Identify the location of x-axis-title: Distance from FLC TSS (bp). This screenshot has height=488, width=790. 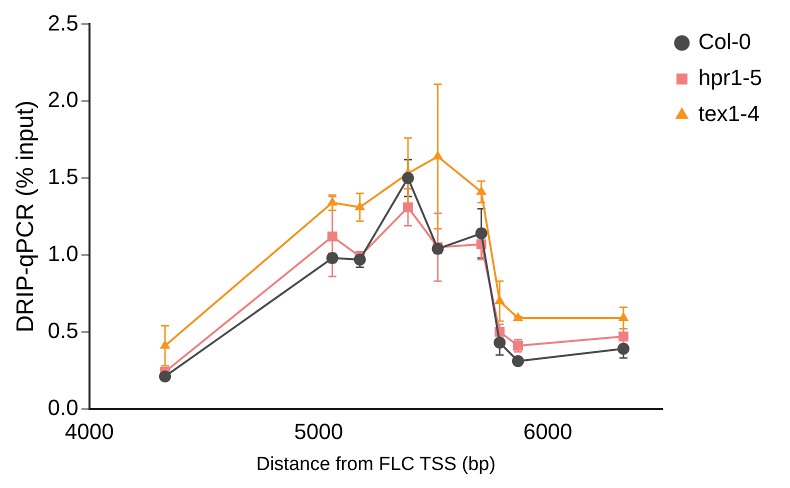
(376, 464).